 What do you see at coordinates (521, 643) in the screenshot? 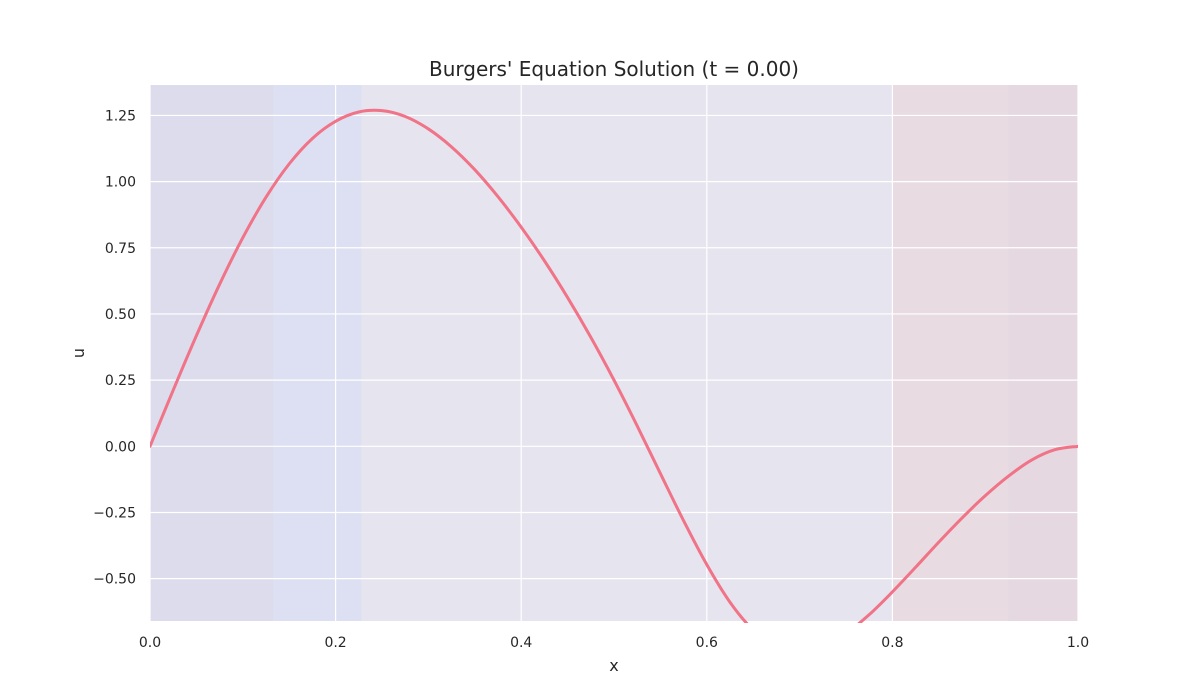
I see `x-tick-label: 0.4` at bounding box center [521, 643].